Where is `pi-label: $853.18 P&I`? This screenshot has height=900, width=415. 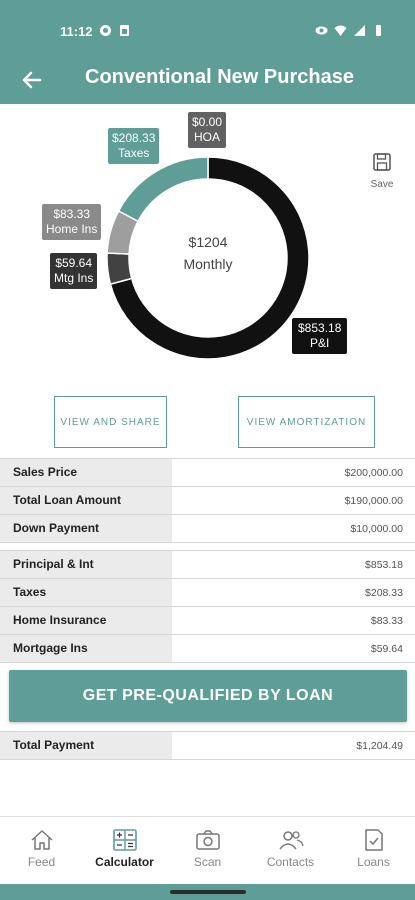 pi-label: $853.18 P&I is located at coordinates (320, 336).